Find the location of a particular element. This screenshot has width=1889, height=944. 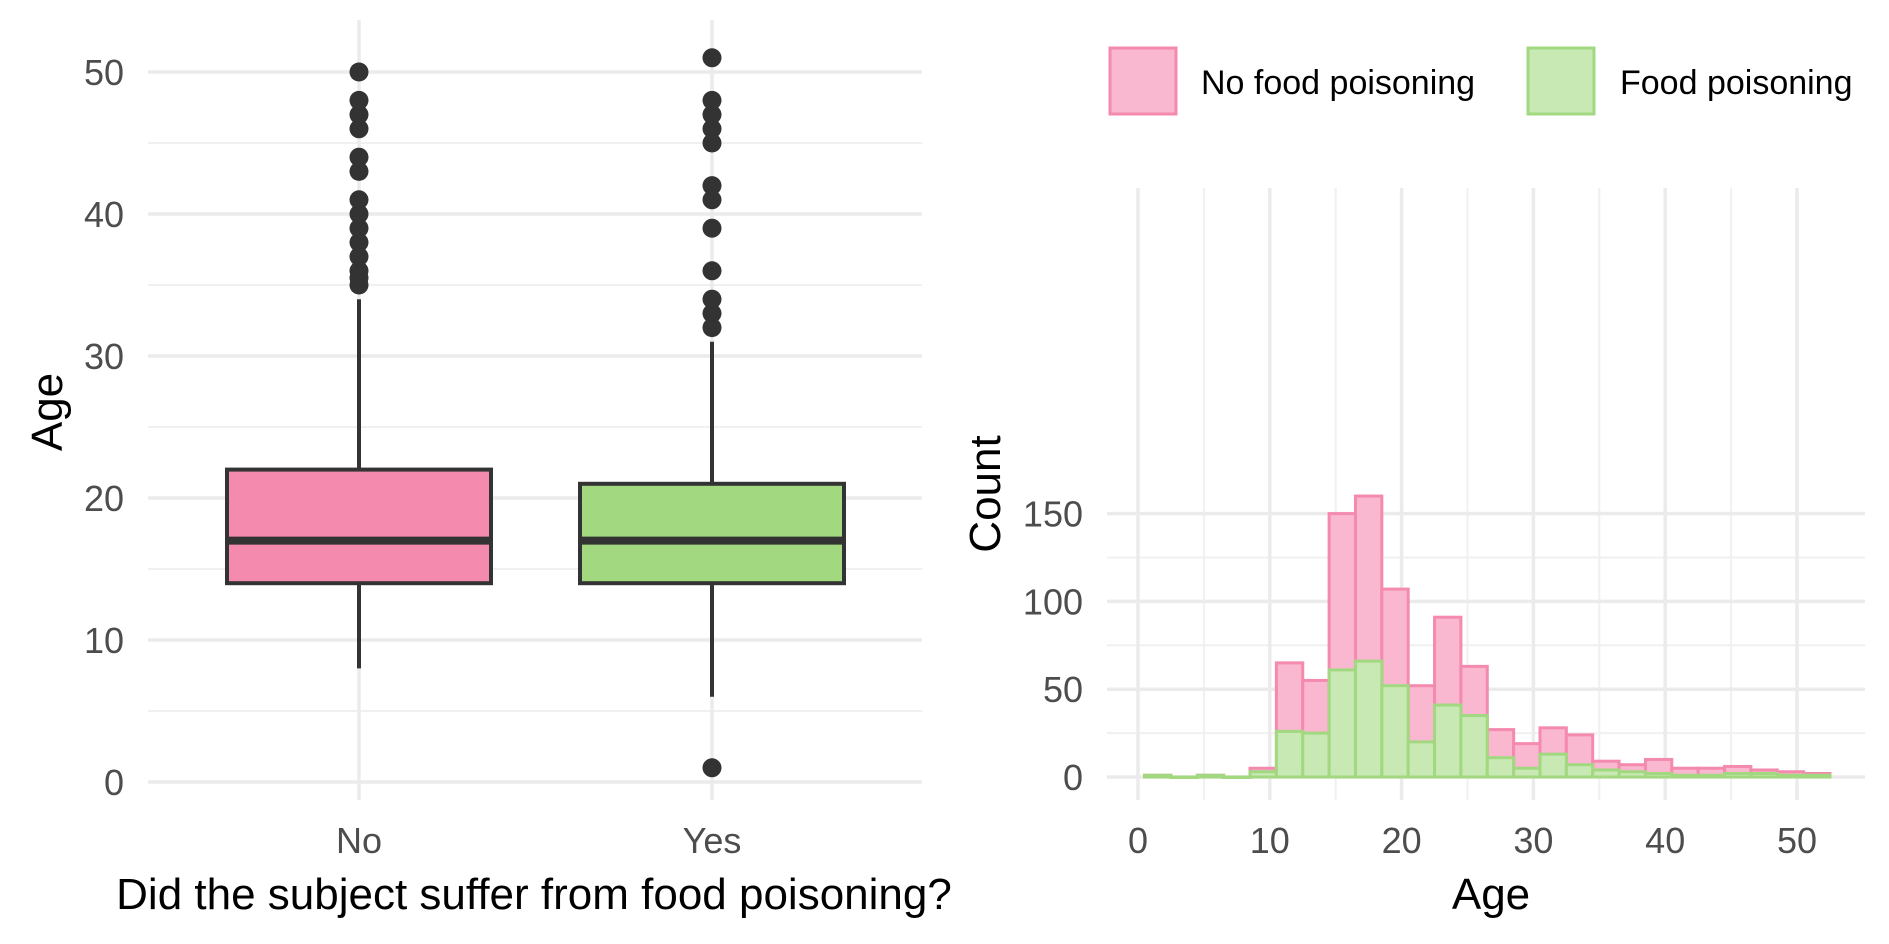

x-tick-label: 40 is located at coordinates (1665, 840).